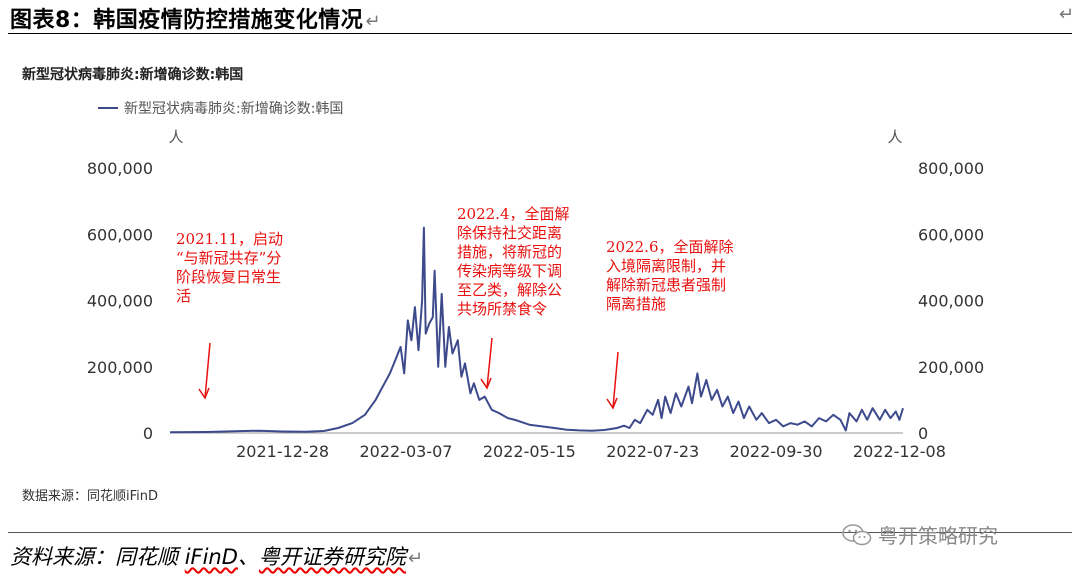  What do you see at coordinates (234, 109) in the screenshot?
I see `legend-label: 新型冠状病毒肺炎:新增确诊数:韩国` at bounding box center [234, 109].